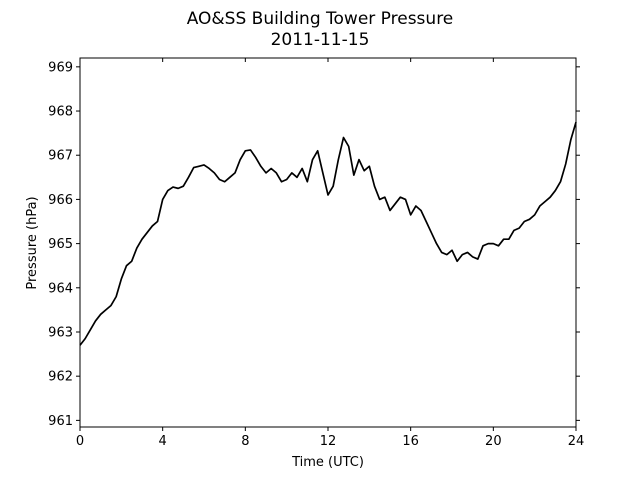 This screenshot has width=640, height=480. What do you see at coordinates (32, 242) in the screenshot?
I see `y-axis-label: Pressure (hPa)` at bounding box center [32, 242].